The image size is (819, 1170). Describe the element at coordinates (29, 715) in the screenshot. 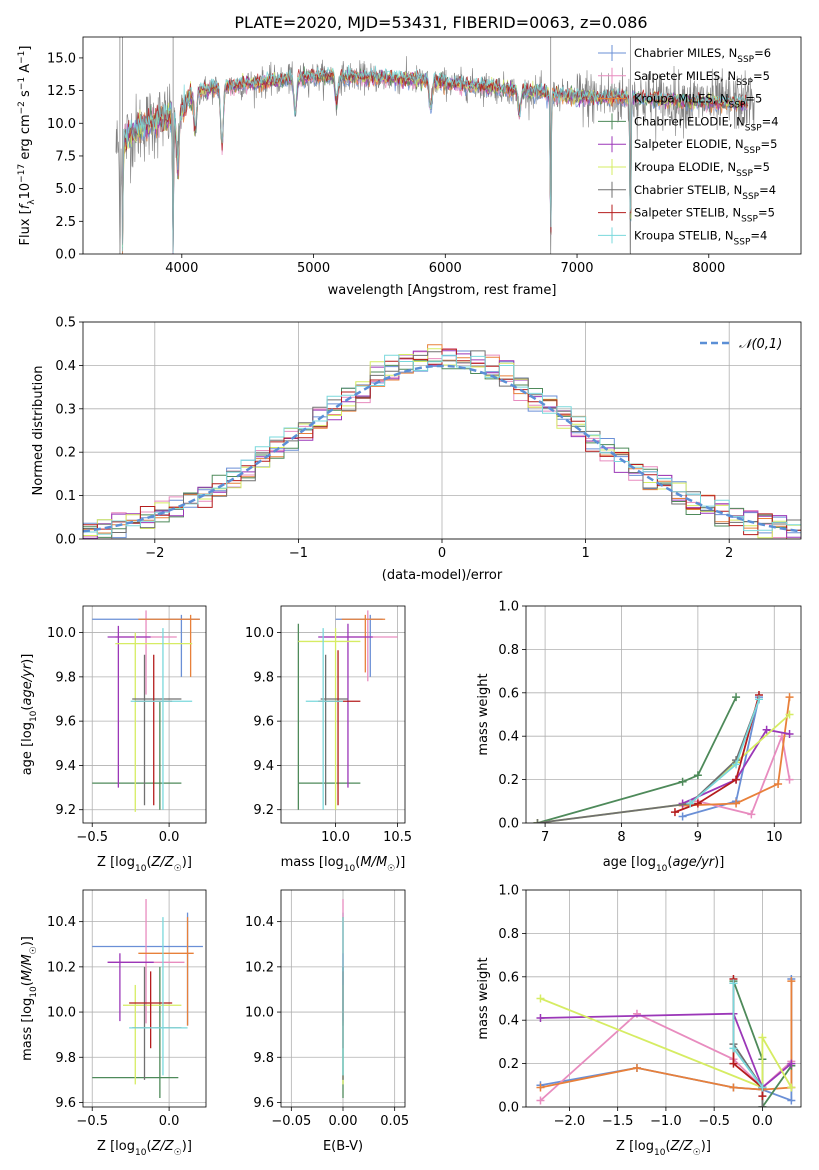

I see `y-axis-label: age [log10(age/yr)]` at that location.